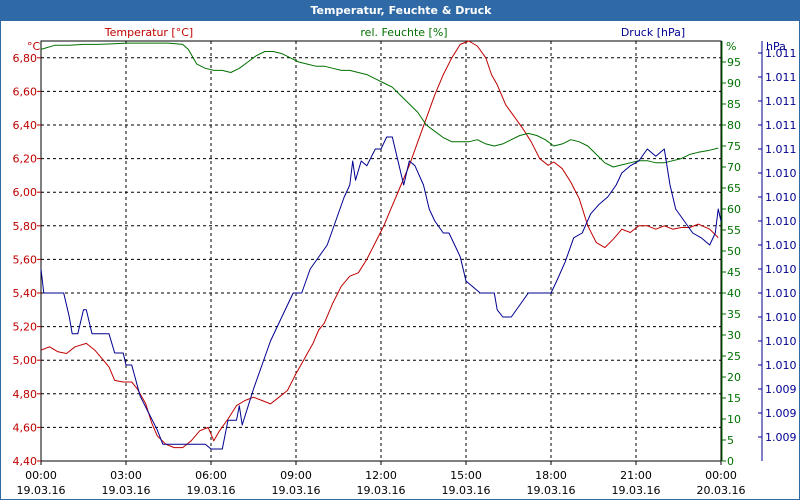  Describe the element at coordinates (636, 475) in the screenshot. I see `x-tick-time: 21:00` at that location.